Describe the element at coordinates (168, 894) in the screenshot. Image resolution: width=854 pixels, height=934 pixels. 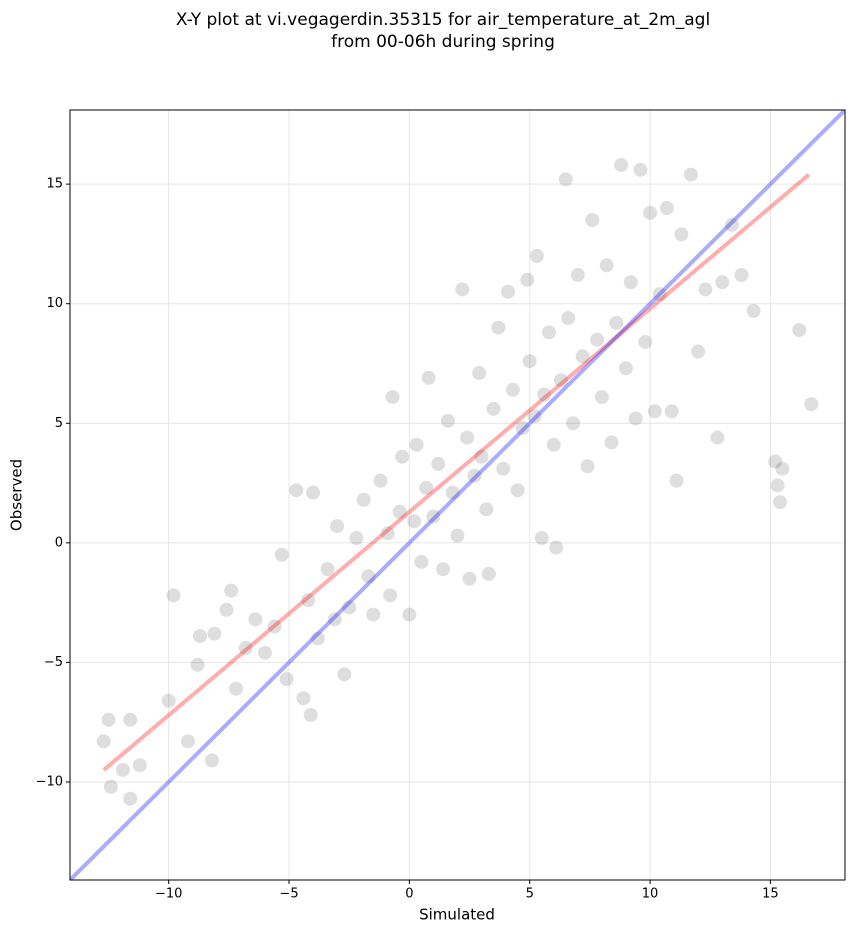
I see `x-tick-label: −10` at that location.